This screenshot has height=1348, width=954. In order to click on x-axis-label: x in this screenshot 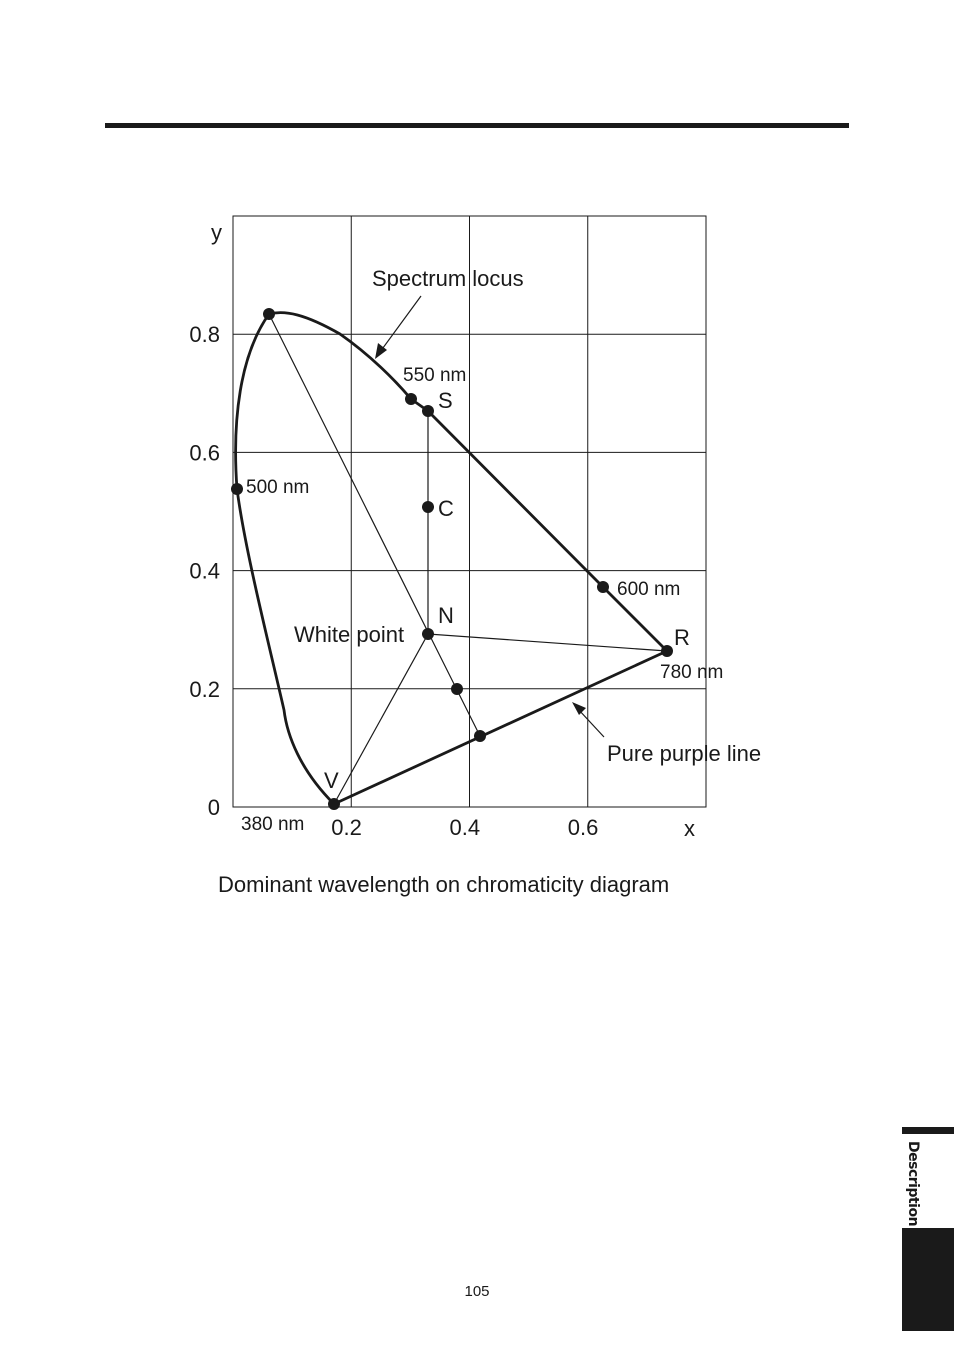, I will do `click(689, 828)`.